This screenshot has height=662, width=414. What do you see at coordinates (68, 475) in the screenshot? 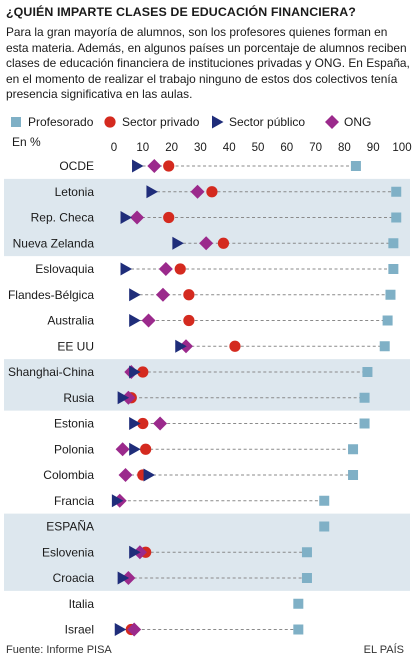
I see `row-label: Colombia` at bounding box center [68, 475].